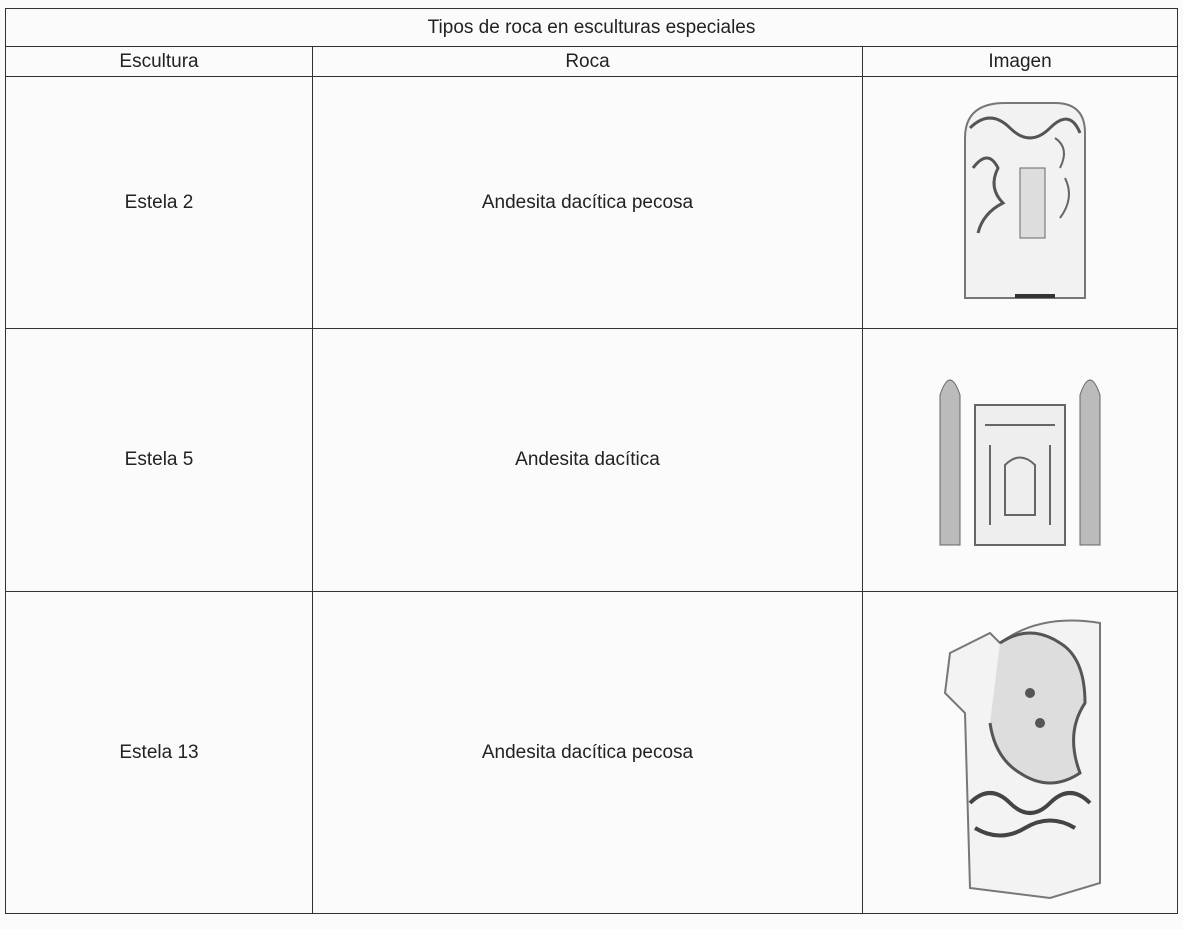  Describe the element at coordinates (587, 202) in the screenshot. I see `rock-cell: Andesita dacítica pecosa` at that location.